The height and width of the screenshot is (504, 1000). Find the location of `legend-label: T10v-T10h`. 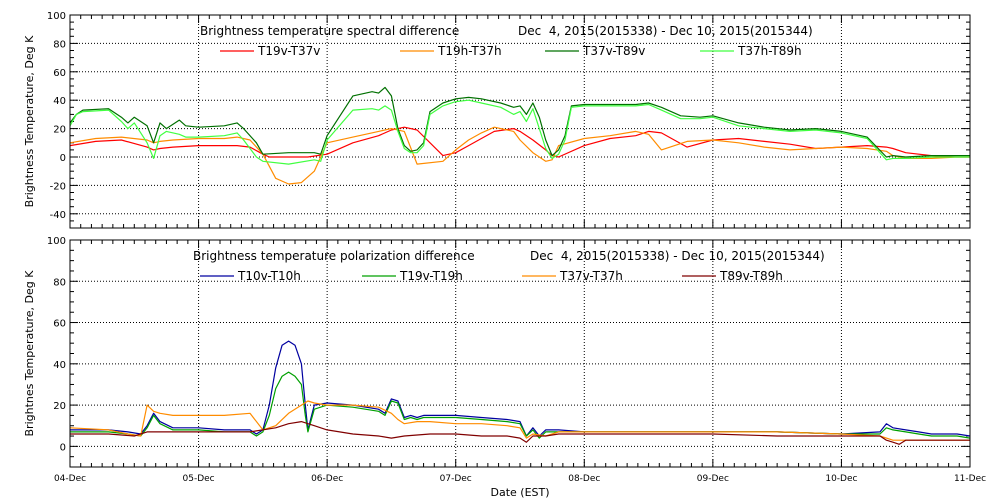

legend-label: T10v-T10h is located at coordinates (269, 276).